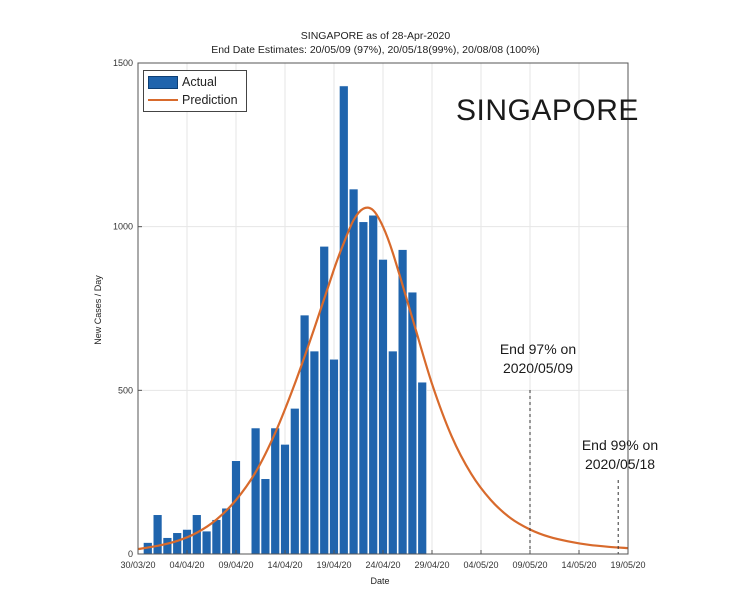 Image resolution: width=751 pixels, height=600 pixels. Describe the element at coordinates (186, 565) in the screenshot. I see `x-tick-label-1: 04/04/20` at that location.